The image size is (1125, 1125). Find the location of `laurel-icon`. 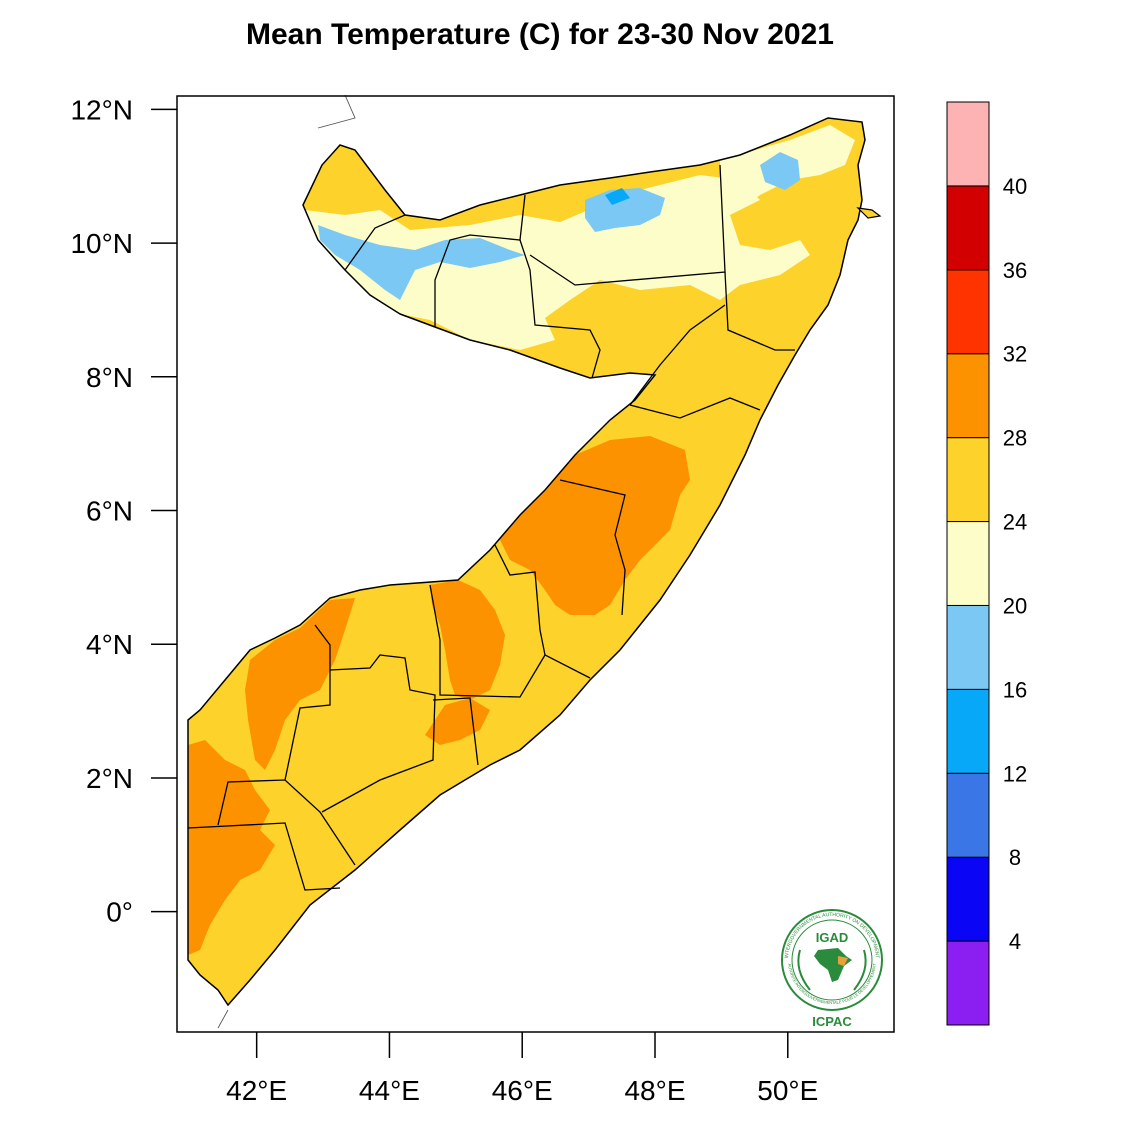

laurel-icon is located at coordinates (832, 970).